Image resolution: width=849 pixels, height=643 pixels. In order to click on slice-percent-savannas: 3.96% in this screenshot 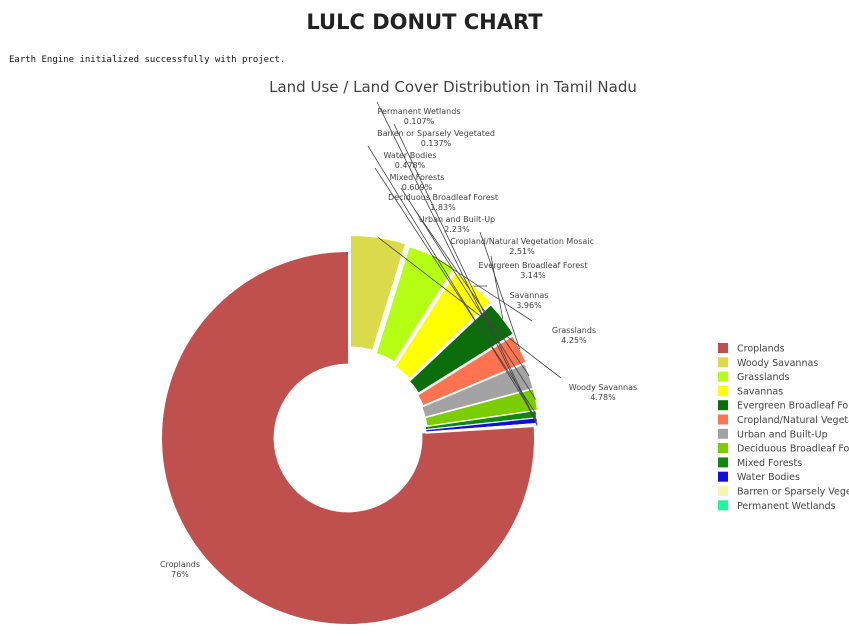, I will do `click(529, 305)`.